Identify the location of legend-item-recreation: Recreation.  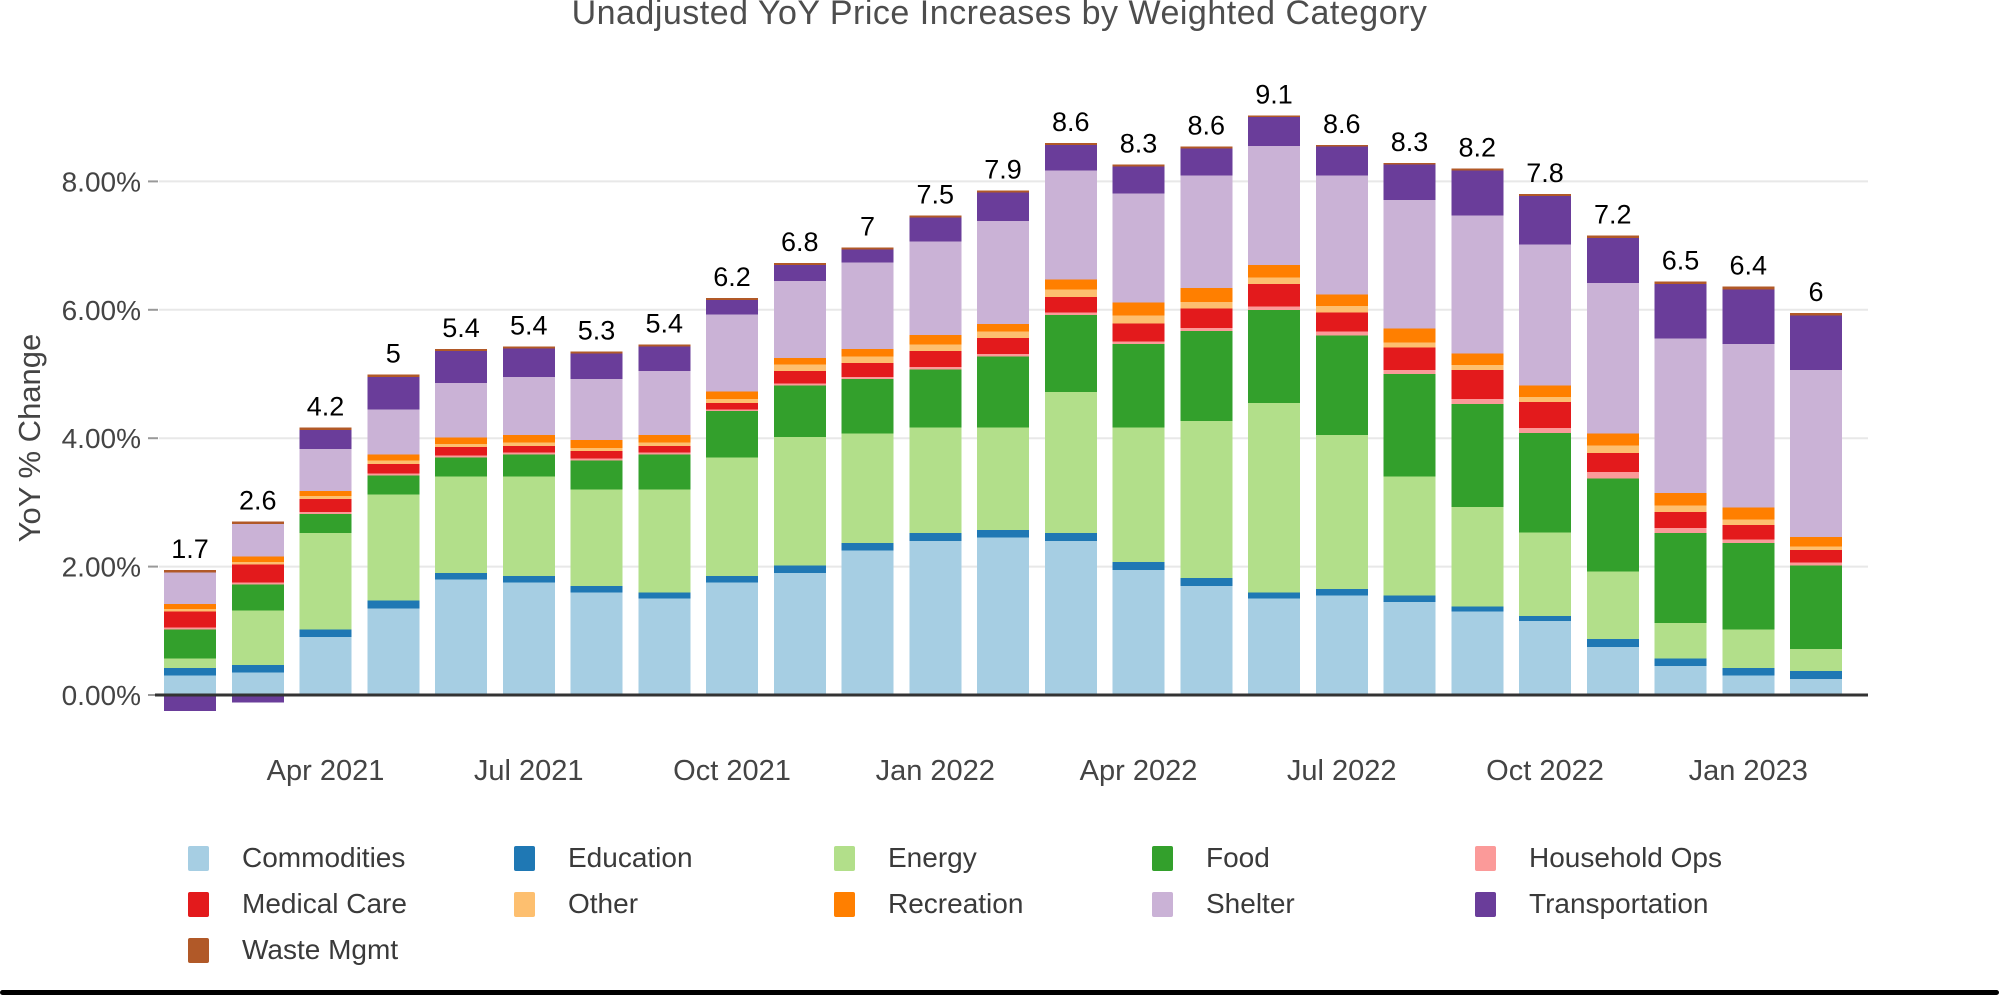
(928, 904).